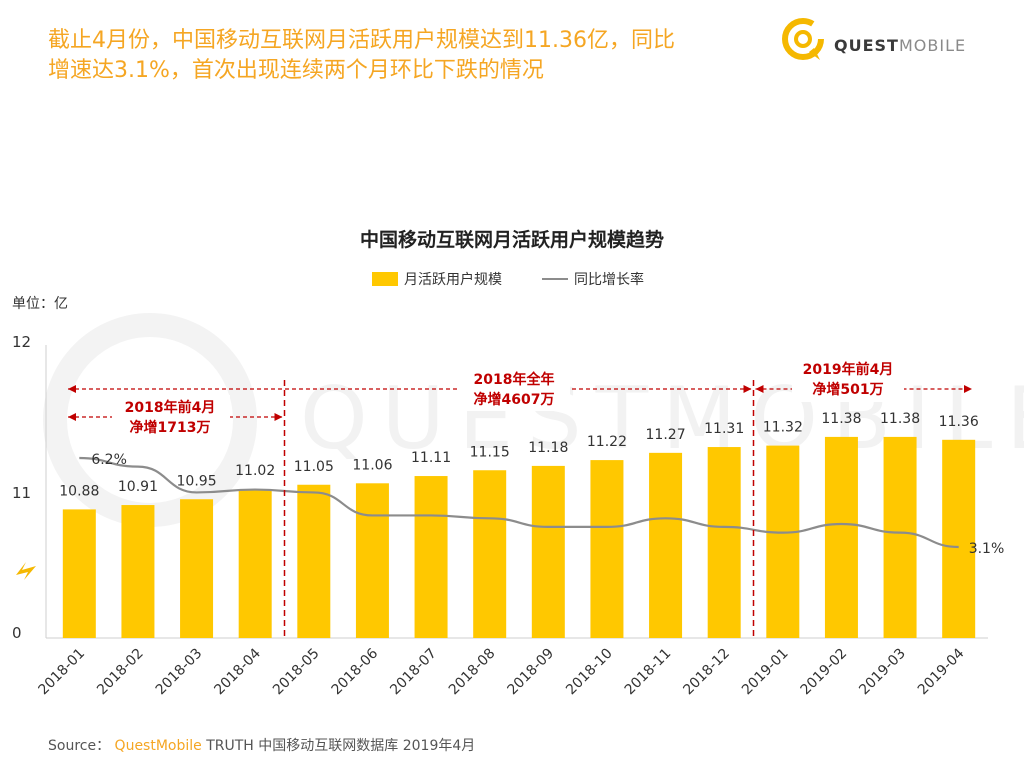 The width and height of the screenshot is (1024, 768). I want to click on annotation-2019-4m-line-1: 2019年前4月, so click(848, 369).